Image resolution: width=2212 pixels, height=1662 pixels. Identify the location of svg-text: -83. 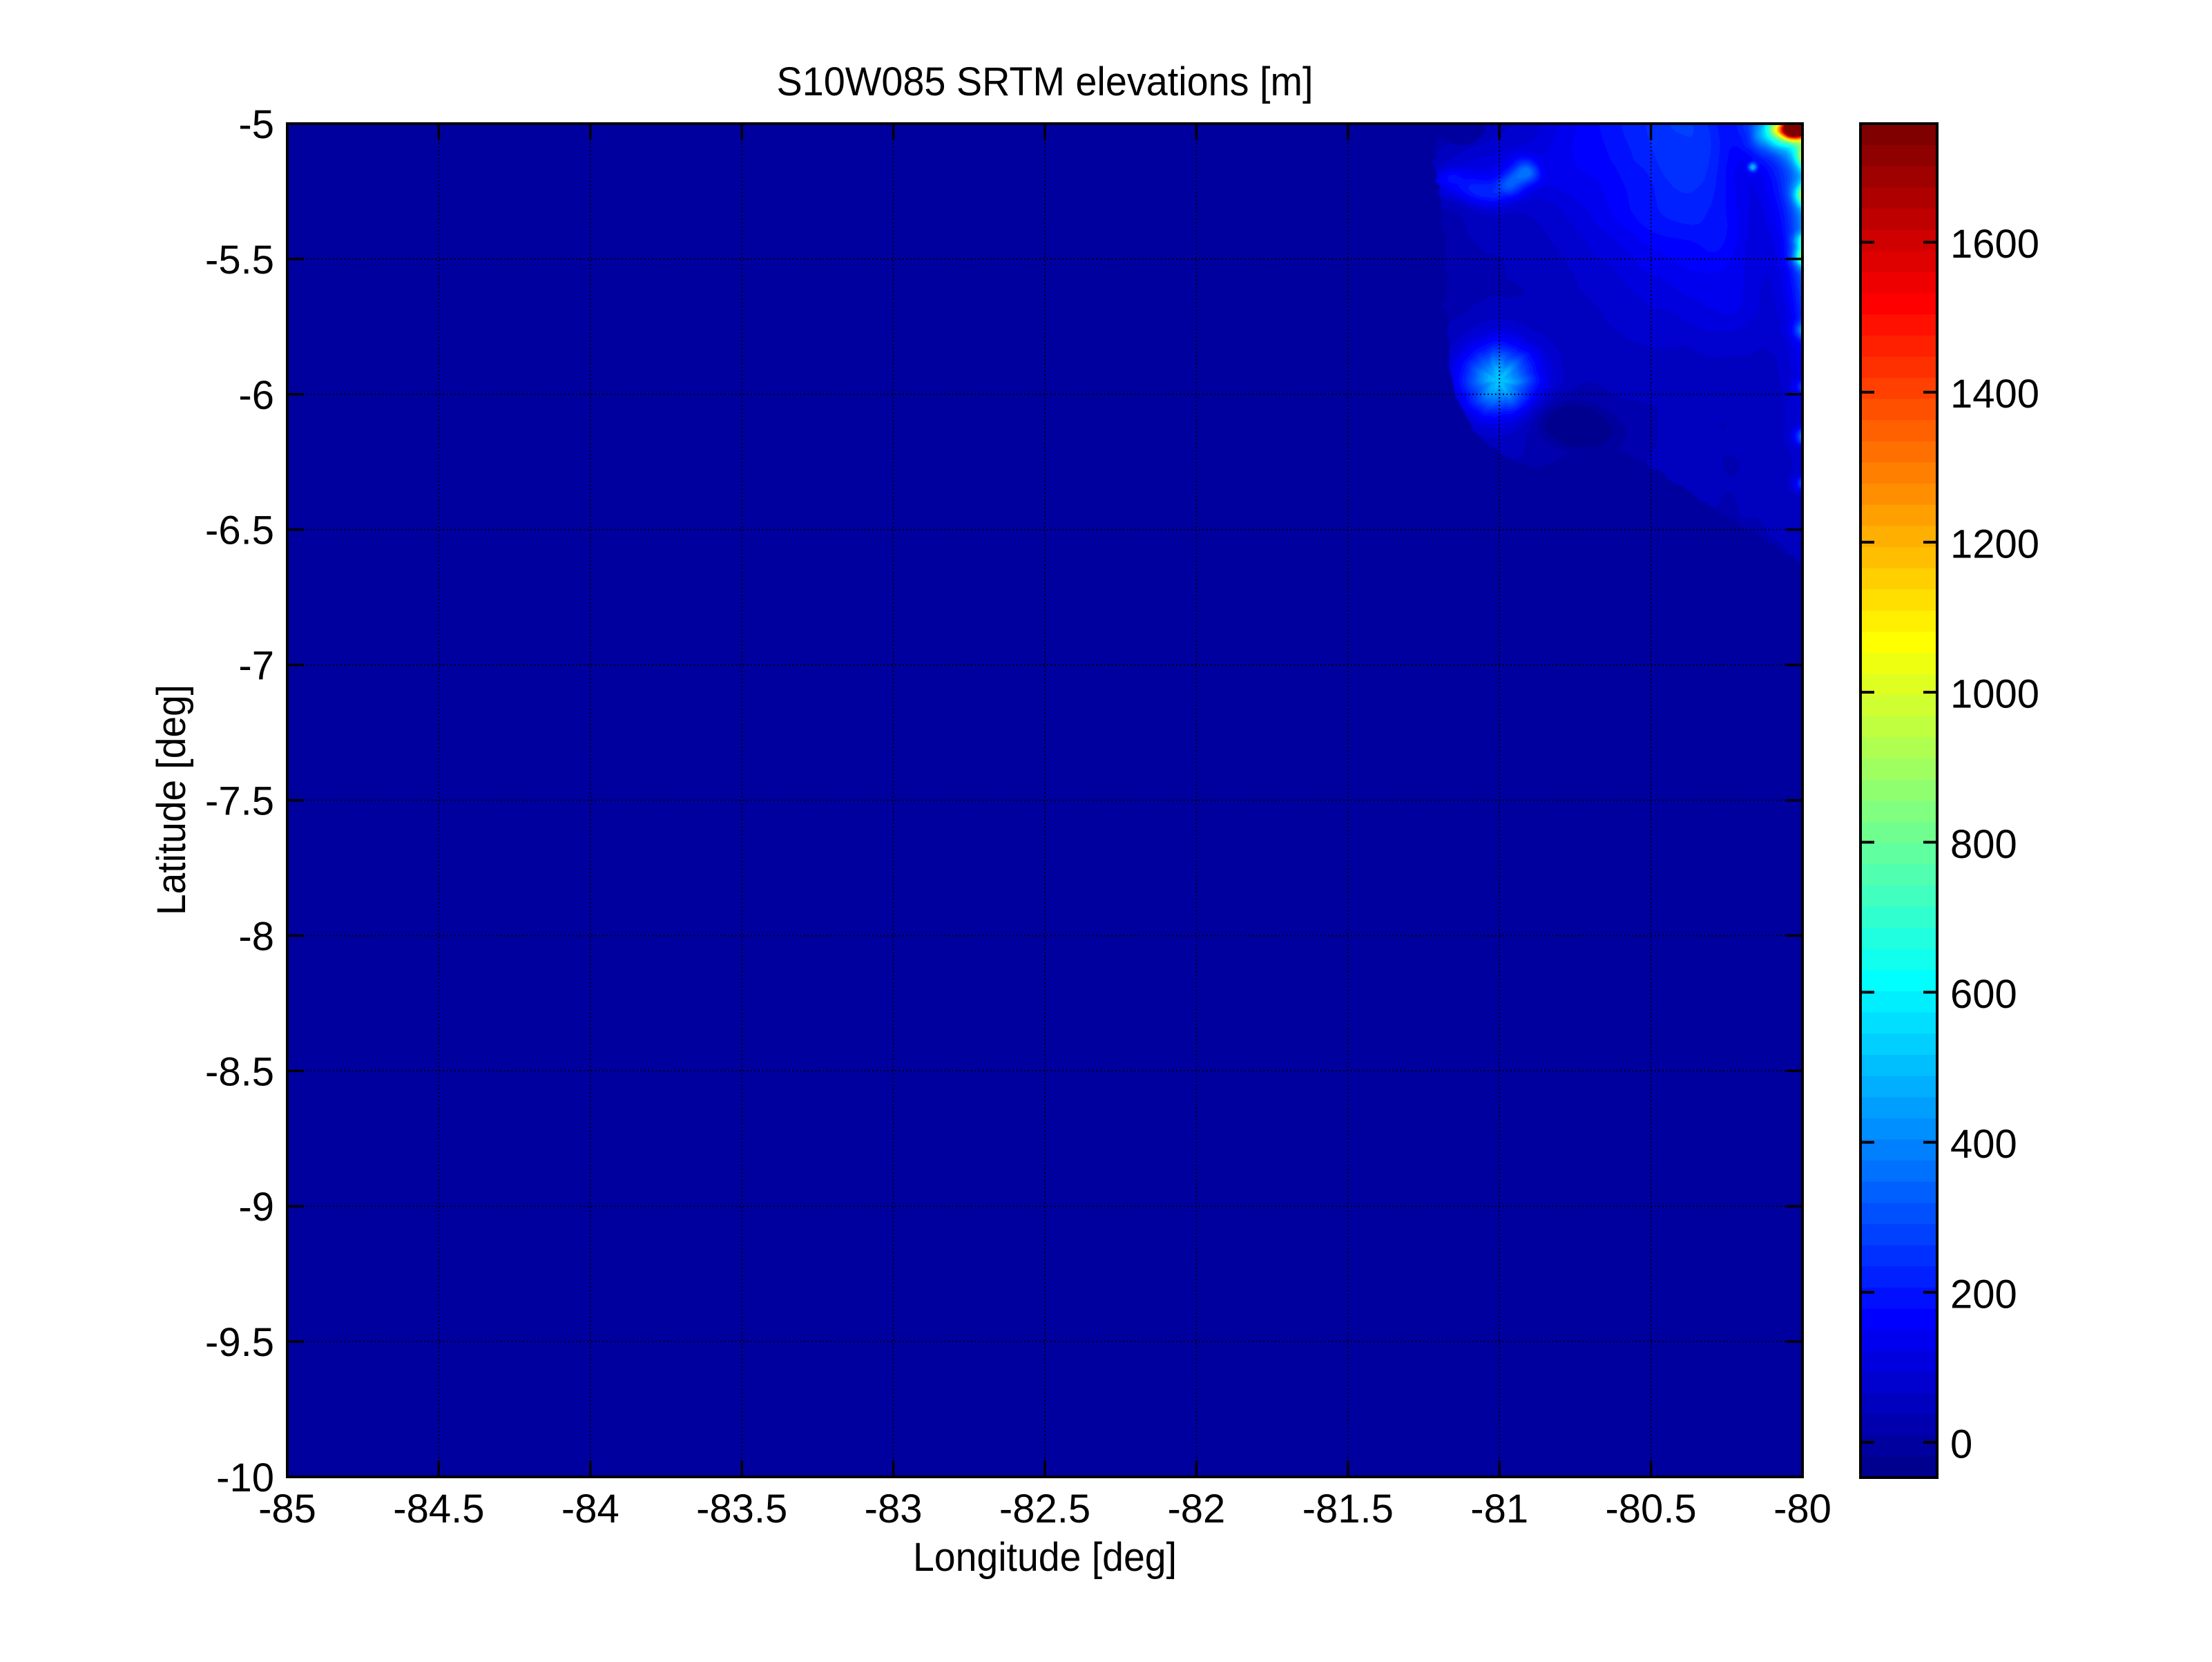
(894, 1509).